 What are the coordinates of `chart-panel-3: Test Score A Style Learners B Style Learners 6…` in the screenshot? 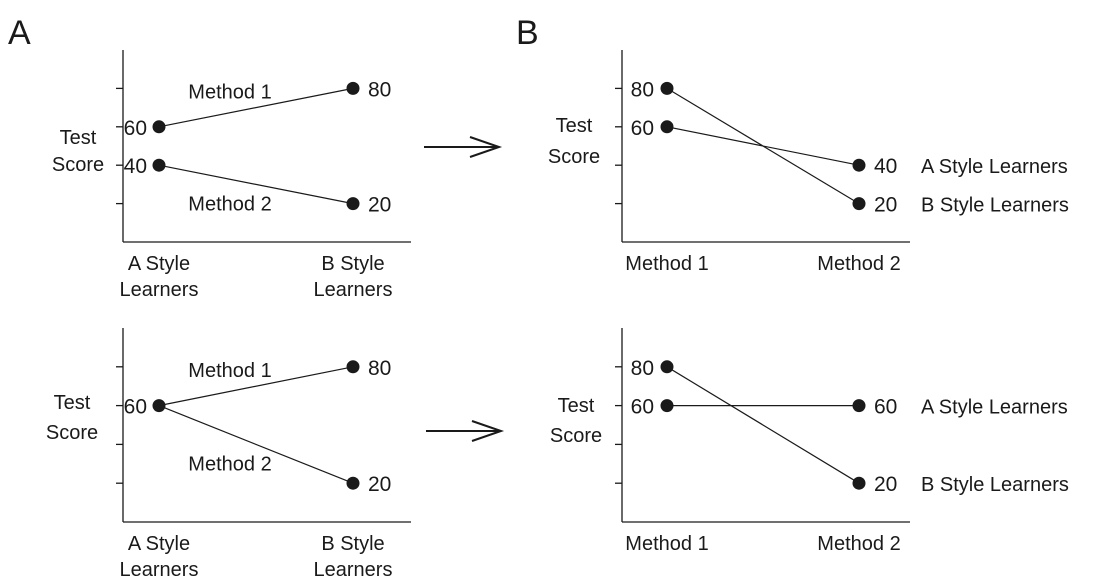 It's located at (228, 454).